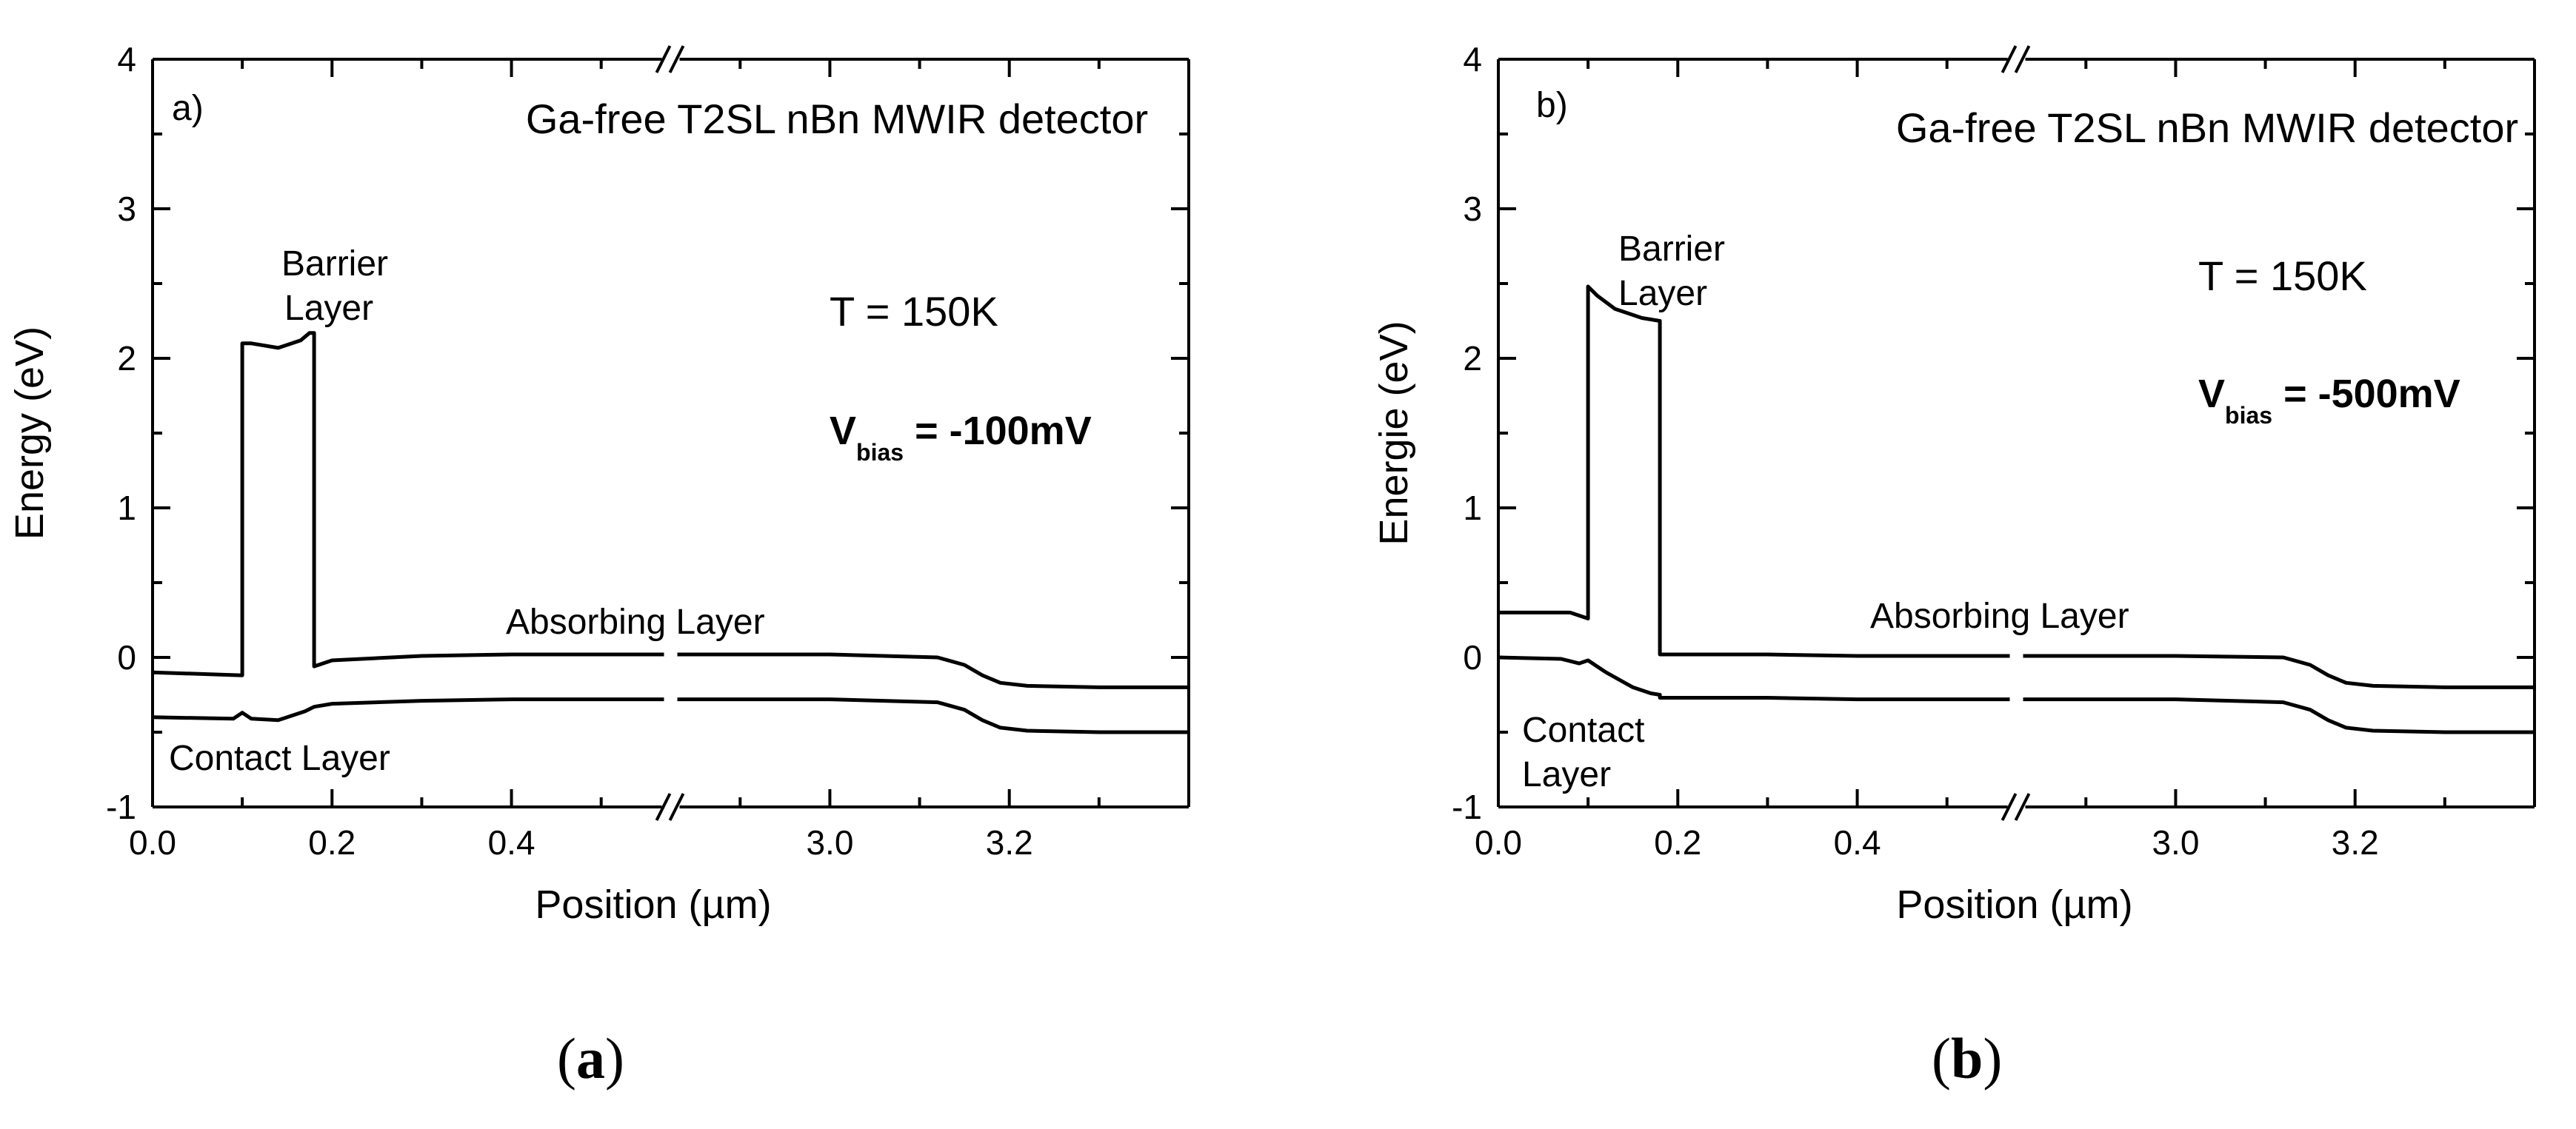  I want to click on bias-label: Vbias = -500mV, so click(2329, 400).